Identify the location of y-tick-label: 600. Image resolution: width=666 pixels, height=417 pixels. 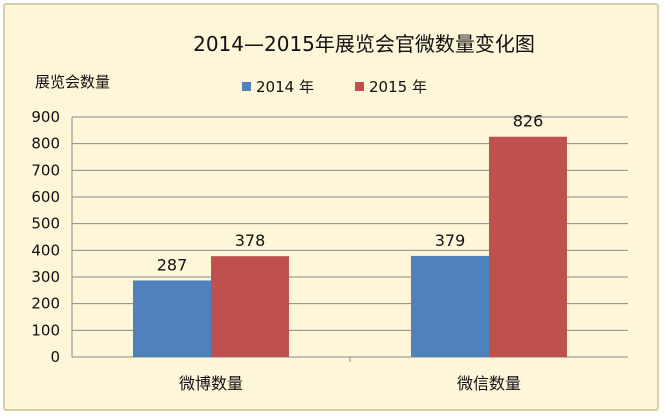
(45, 197).